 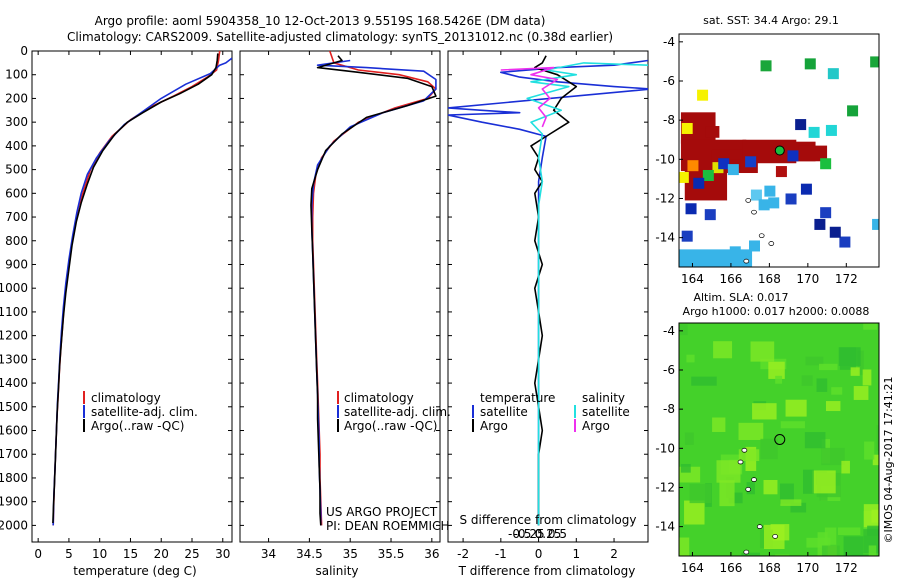 I want to click on y-tick-label: -14, so click(x=665, y=238).